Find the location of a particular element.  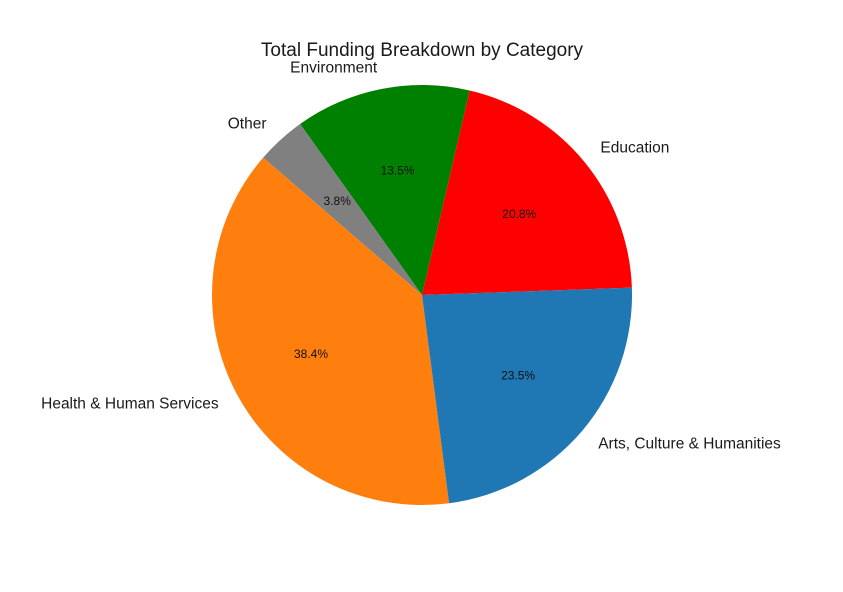

pie-slice-education is located at coordinates (527, 192).